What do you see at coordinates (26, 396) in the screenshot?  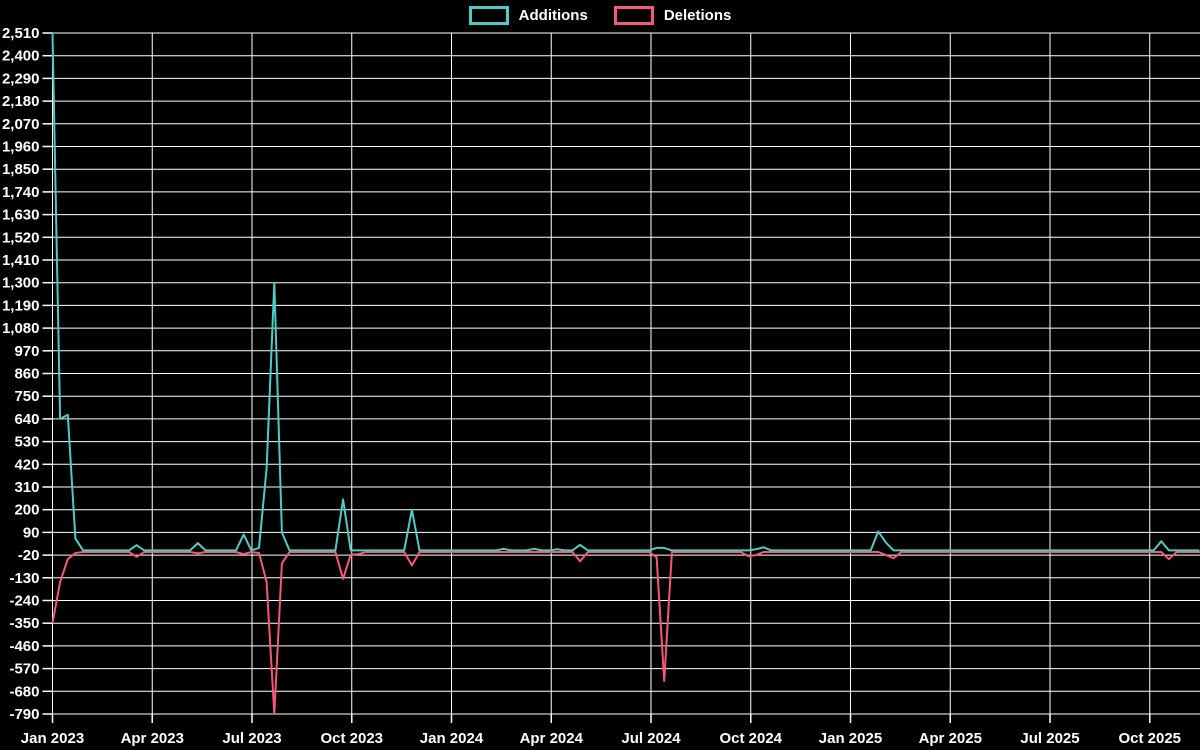 I see `y-tick-label: 750` at bounding box center [26, 396].